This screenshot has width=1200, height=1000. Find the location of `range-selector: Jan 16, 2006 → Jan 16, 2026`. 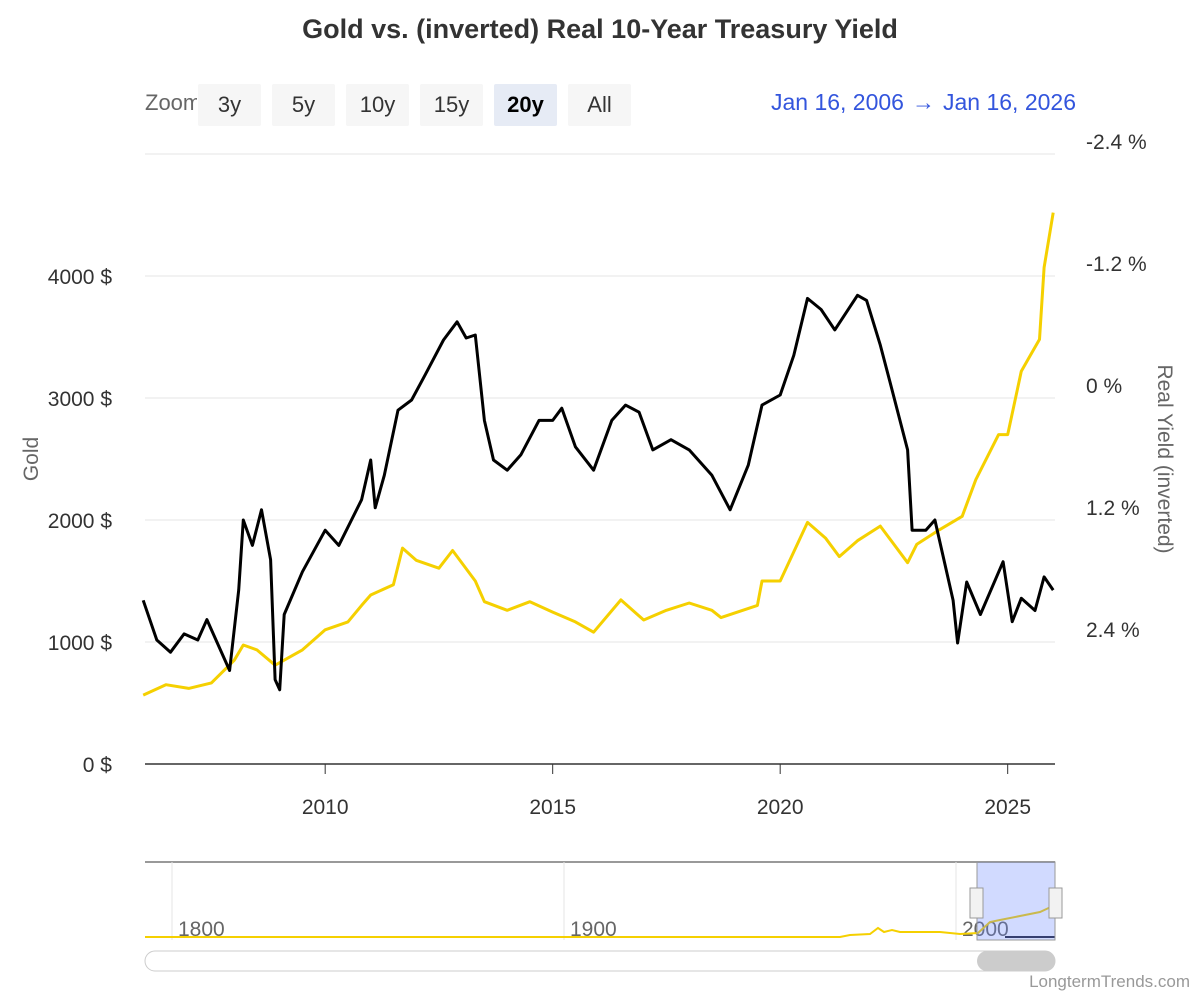

range-selector: Jan 16, 2006 → Jan 16, 2026 is located at coordinates (923, 102).